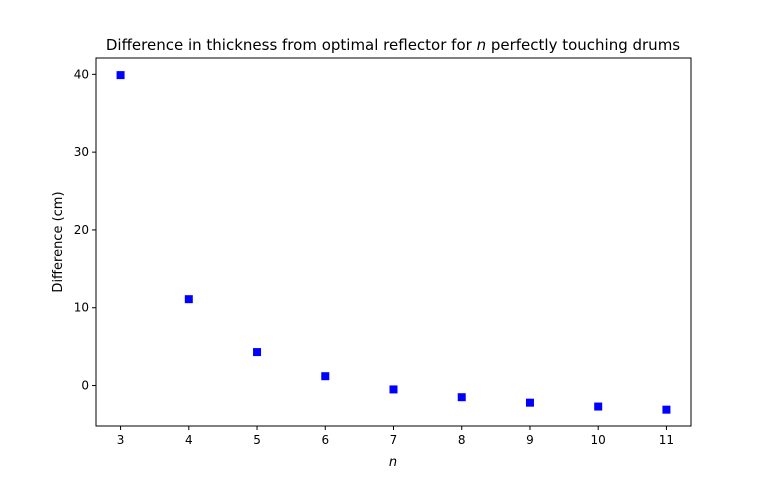 The width and height of the screenshot is (768, 480). Describe the element at coordinates (394, 440) in the screenshot. I see `x-tick-label: 7` at that location.